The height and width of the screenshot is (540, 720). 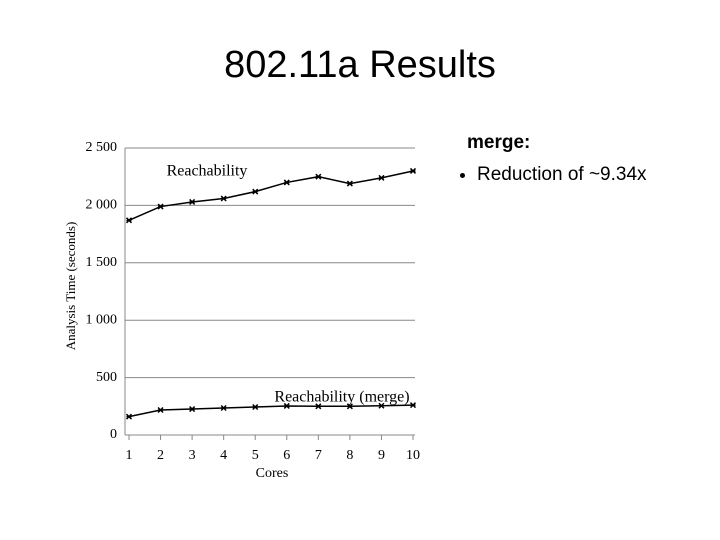 What do you see at coordinates (585, 159) in the screenshot?
I see `side-text: merge: Reduction of ~9.34x` at bounding box center [585, 159].